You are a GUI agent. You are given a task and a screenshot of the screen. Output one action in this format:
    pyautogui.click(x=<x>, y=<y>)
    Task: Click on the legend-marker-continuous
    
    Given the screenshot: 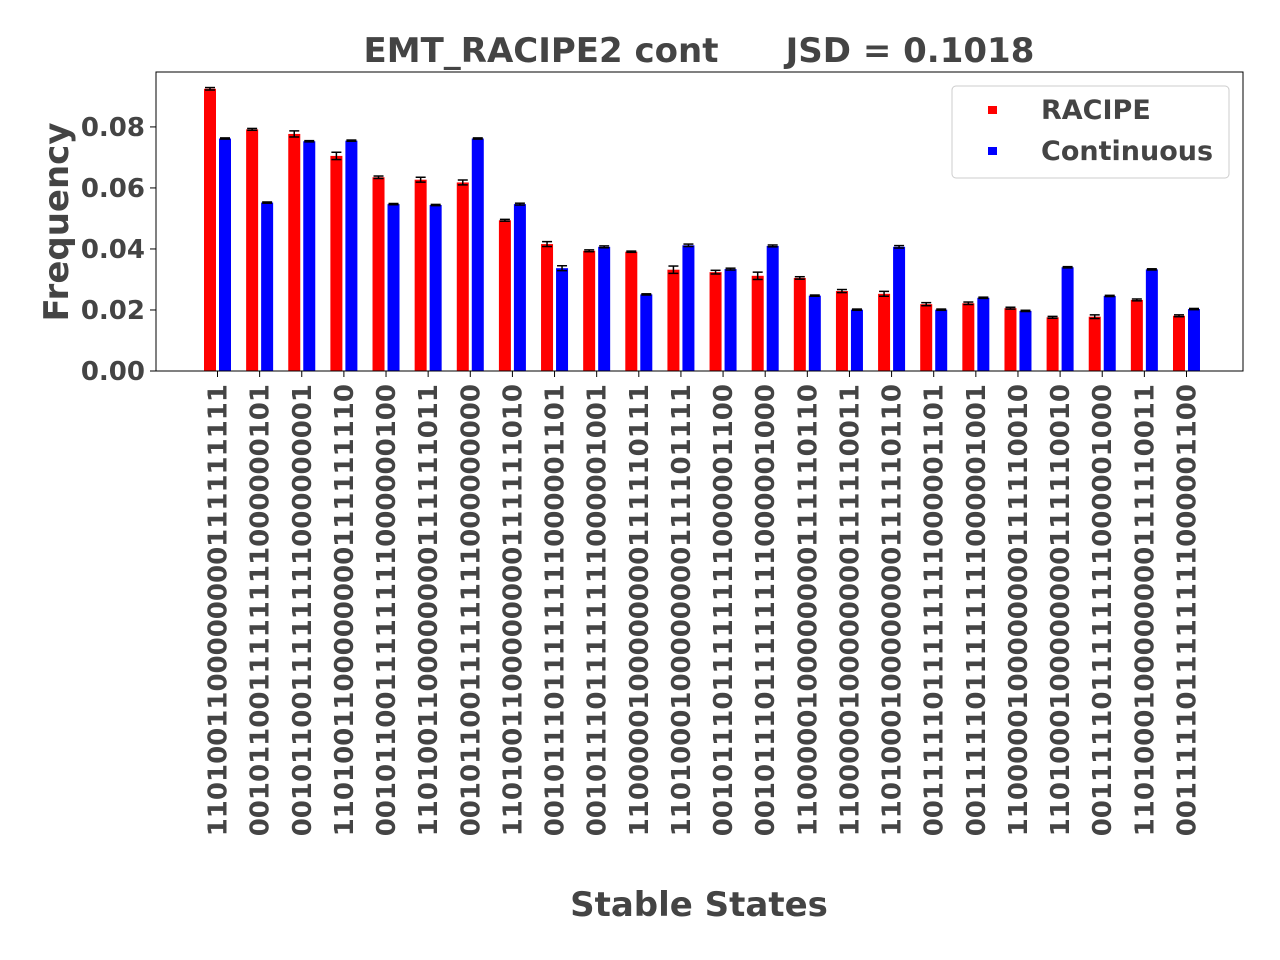 What is the action you would take?
    pyautogui.click(x=992, y=151)
    